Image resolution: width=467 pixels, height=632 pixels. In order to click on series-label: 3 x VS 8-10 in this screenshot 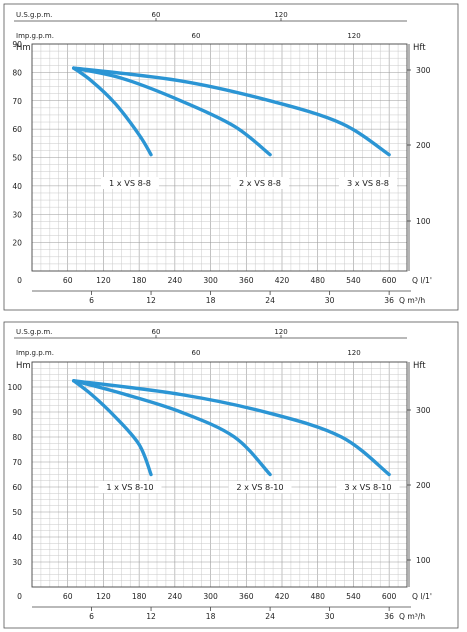, I will do `click(367, 487)`.